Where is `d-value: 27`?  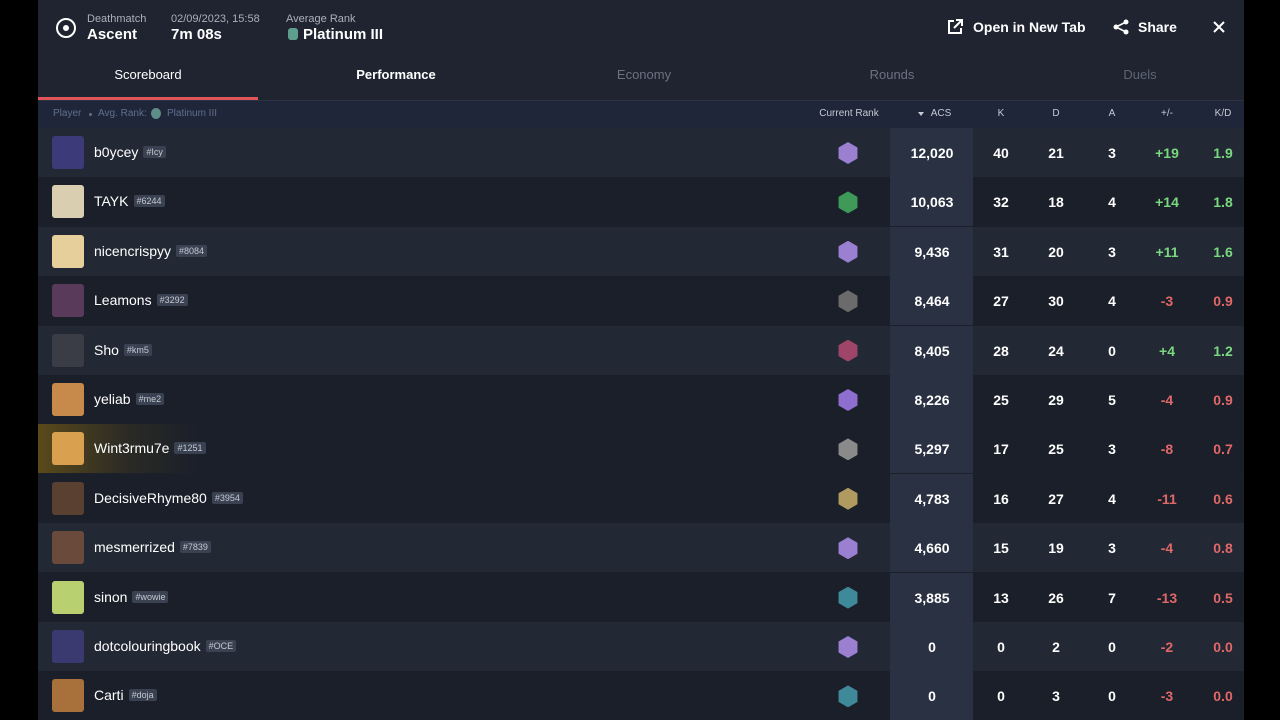
d-value: 27 is located at coordinates (1056, 498).